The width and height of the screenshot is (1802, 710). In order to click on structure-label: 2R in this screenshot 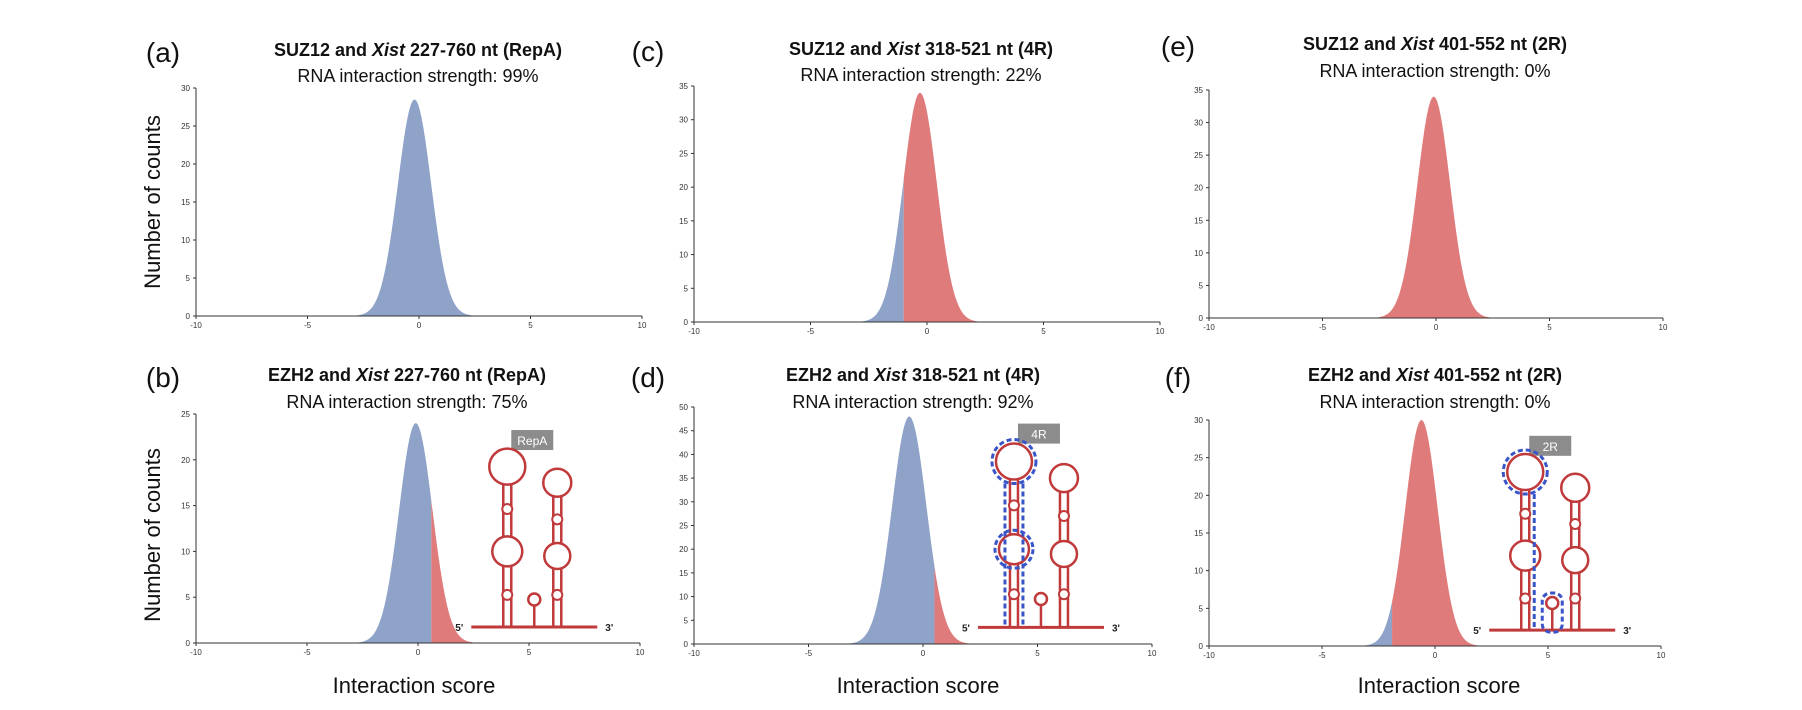, I will do `click(1551, 447)`.